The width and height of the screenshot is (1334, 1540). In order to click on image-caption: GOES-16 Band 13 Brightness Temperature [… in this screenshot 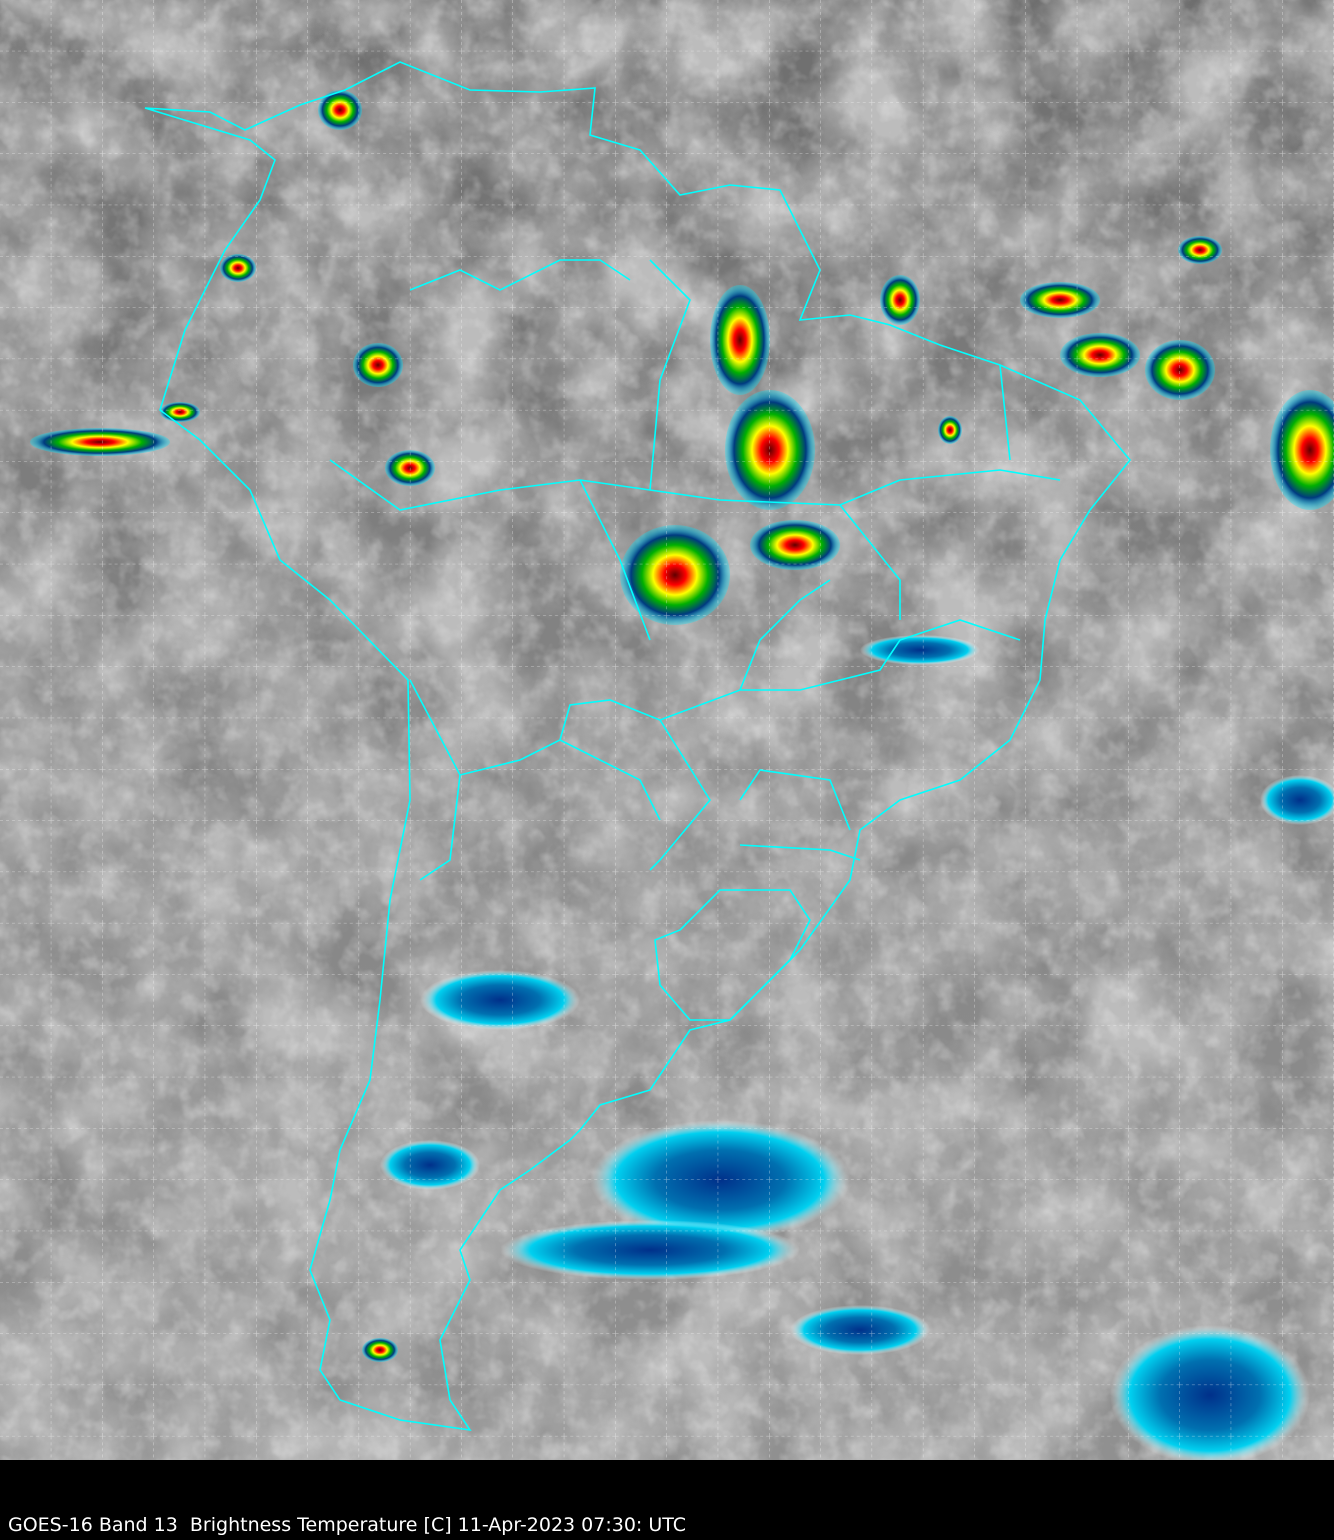, I will do `click(347, 1525)`.